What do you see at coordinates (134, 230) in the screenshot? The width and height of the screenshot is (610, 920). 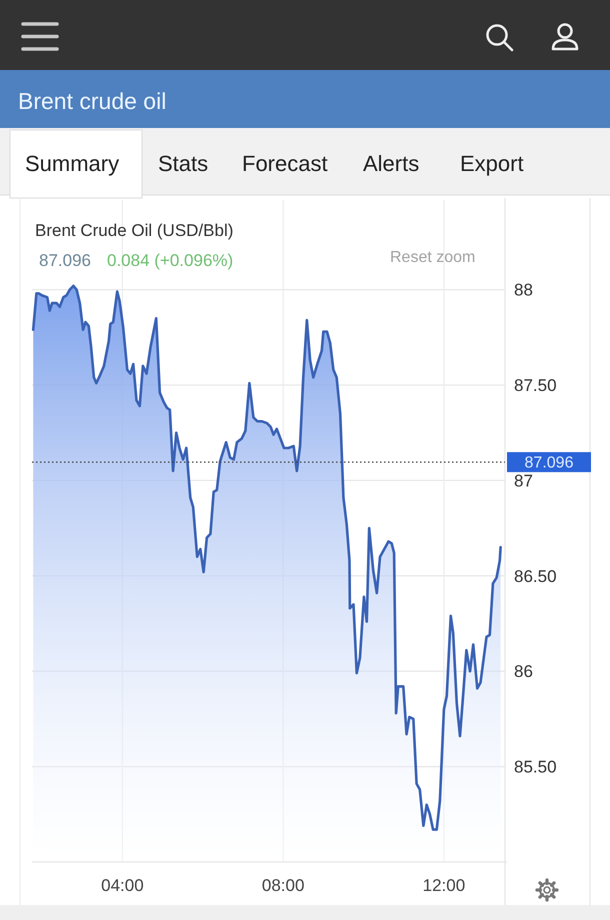 I see `text: Brent Crude Oil (USD/Bbl)` at bounding box center [134, 230].